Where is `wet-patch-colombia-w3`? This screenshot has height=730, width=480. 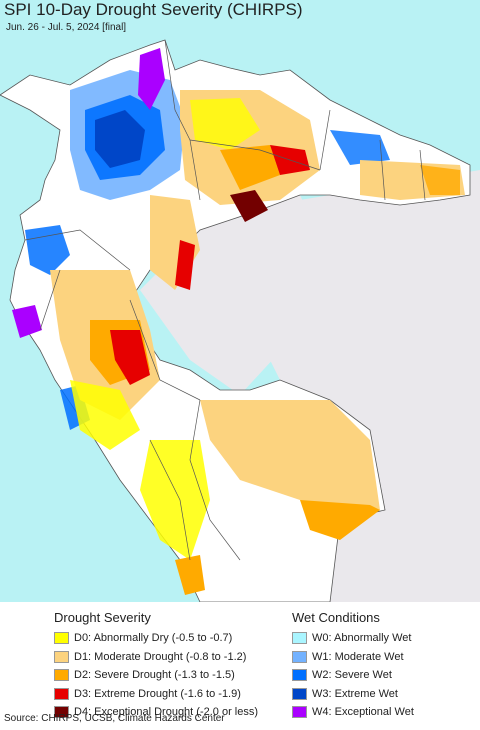 wet-patch-colombia-w3 is located at coordinates (120, 139).